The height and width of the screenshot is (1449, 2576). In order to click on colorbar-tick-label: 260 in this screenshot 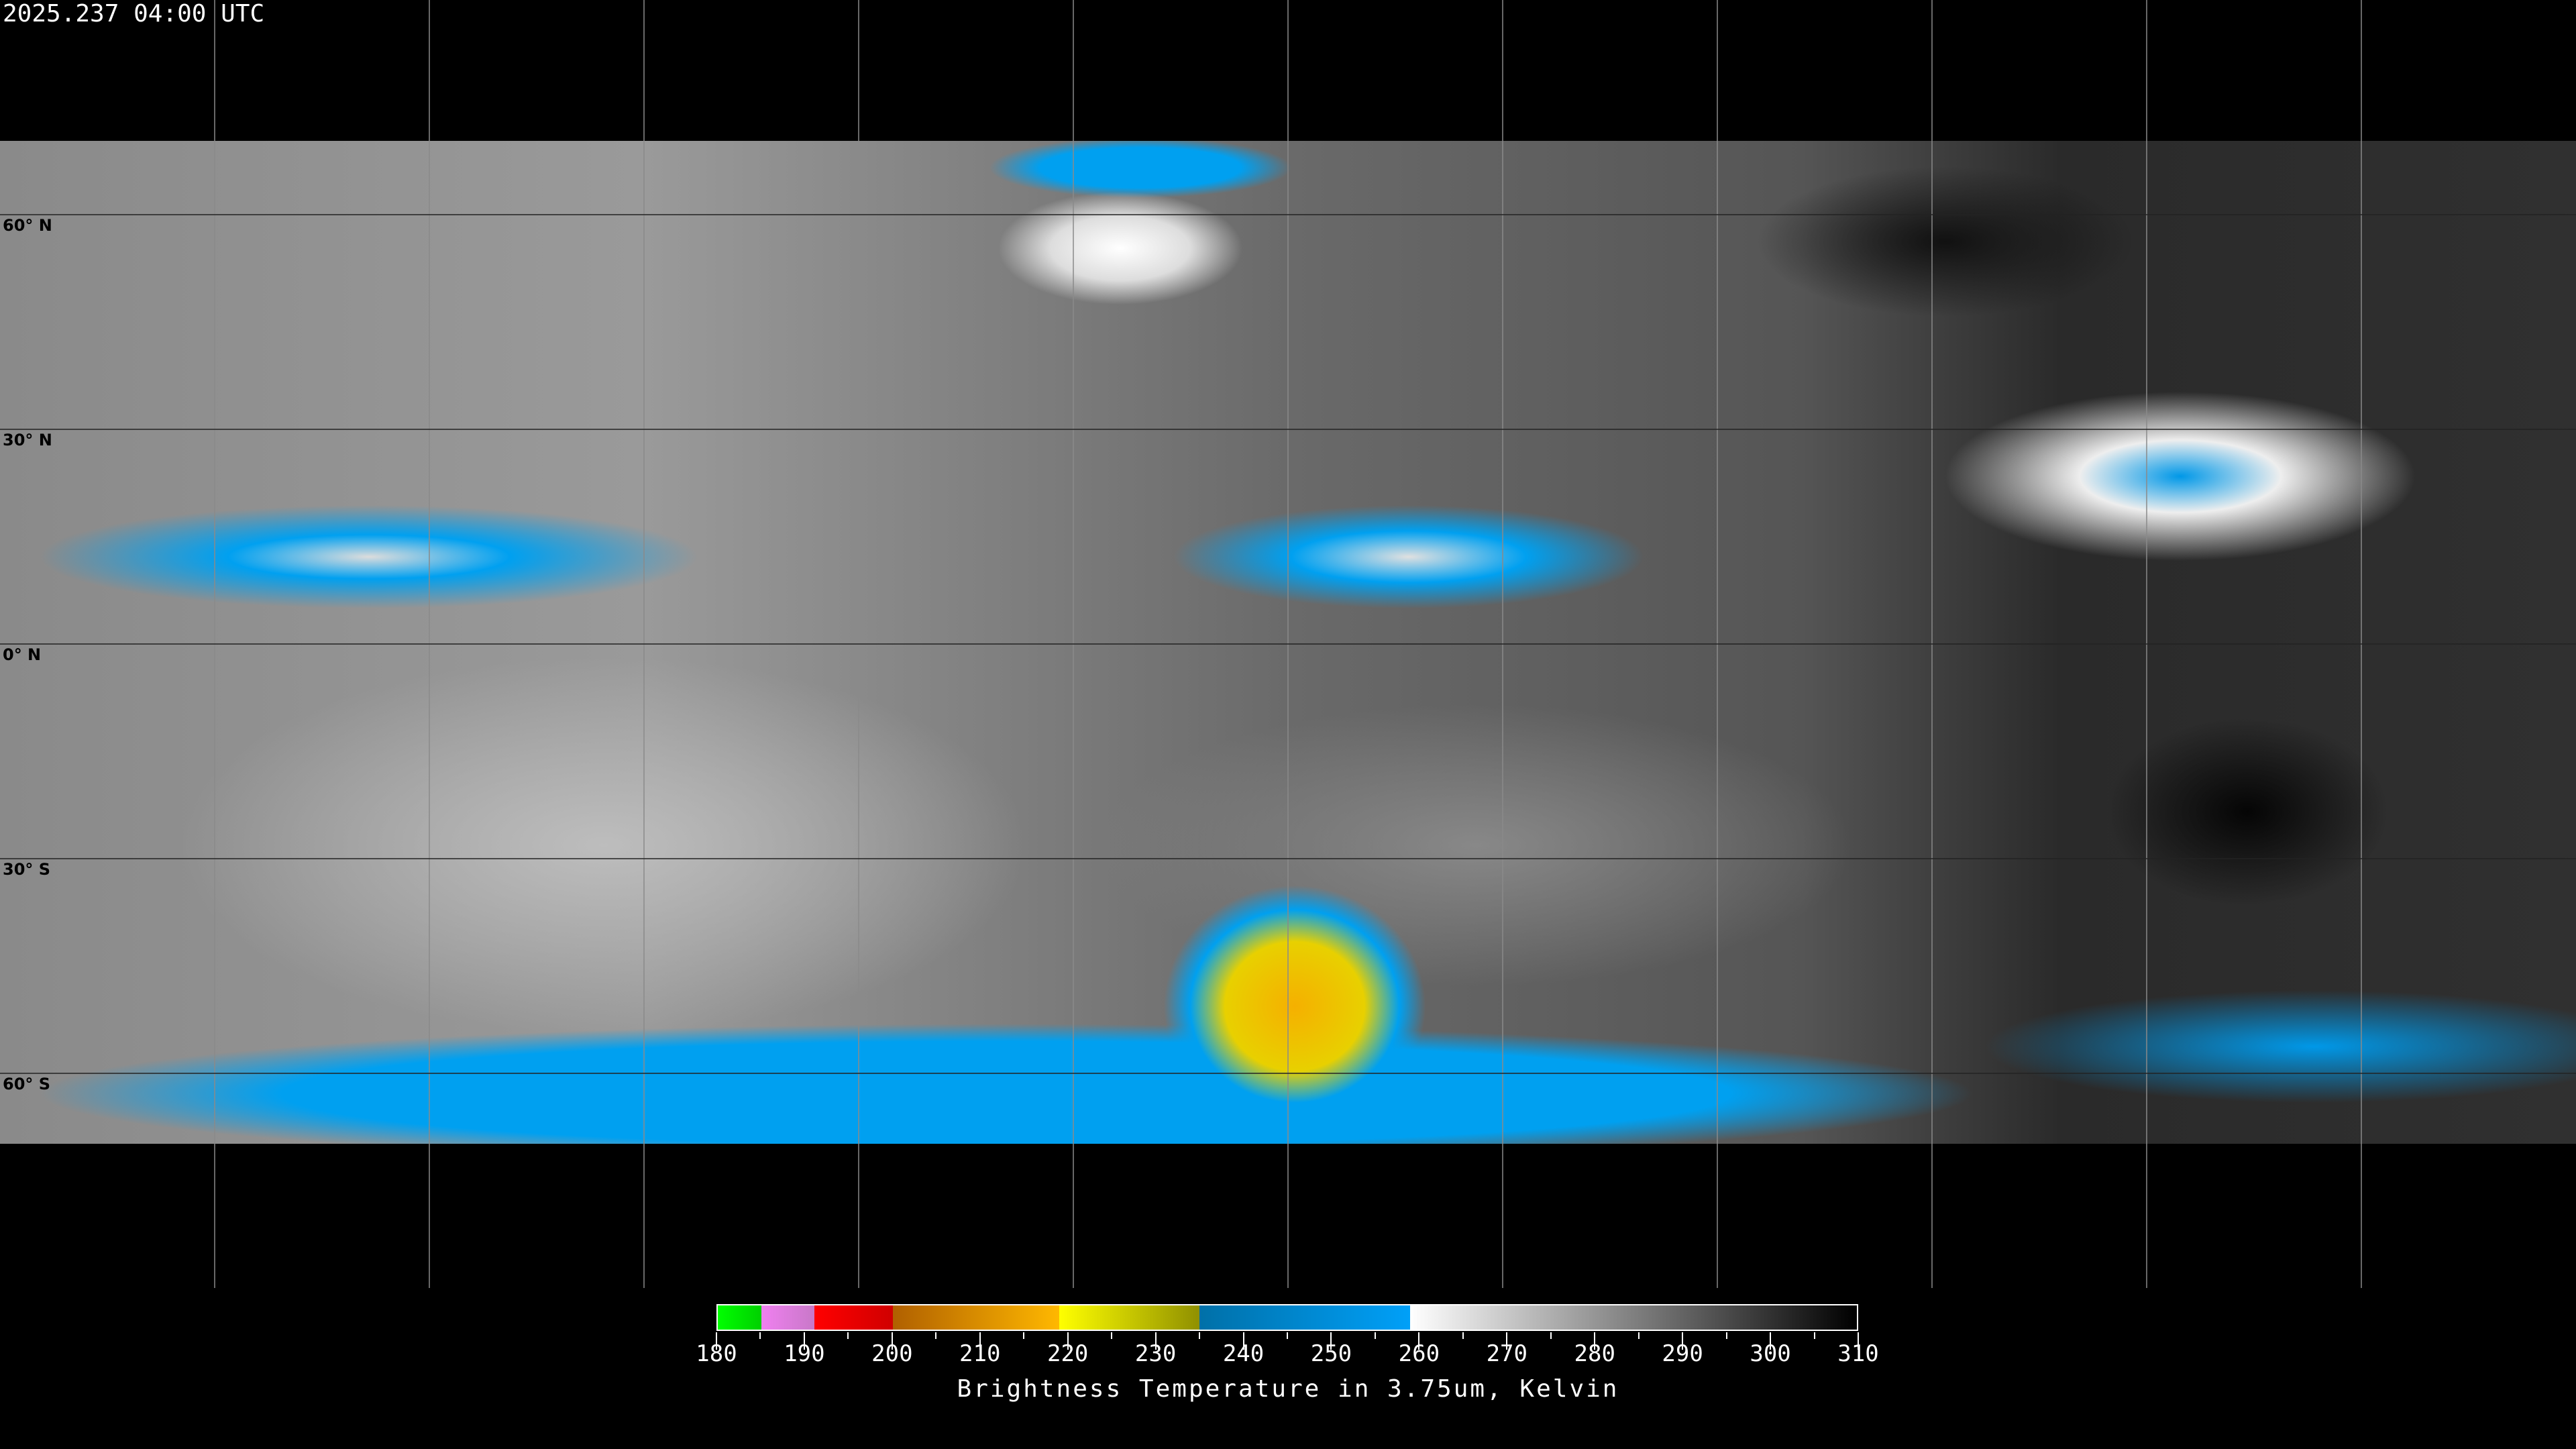, I will do `click(1419, 1353)`.